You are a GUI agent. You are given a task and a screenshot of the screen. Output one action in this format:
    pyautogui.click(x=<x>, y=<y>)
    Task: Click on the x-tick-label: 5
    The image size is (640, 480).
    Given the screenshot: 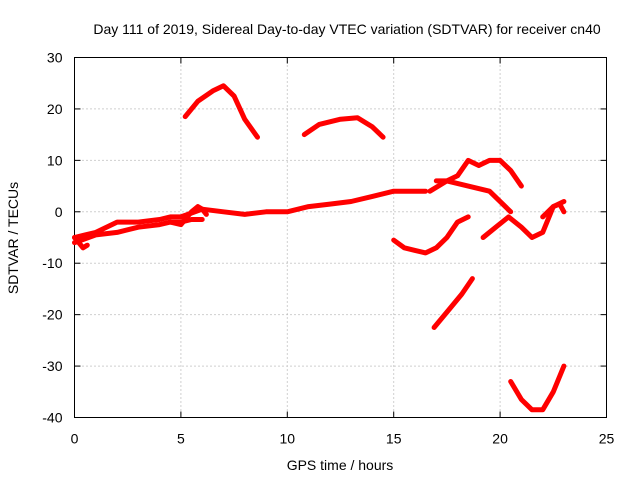 What is the action you would take?
    pyautogui.click(x=181, y=439)
    